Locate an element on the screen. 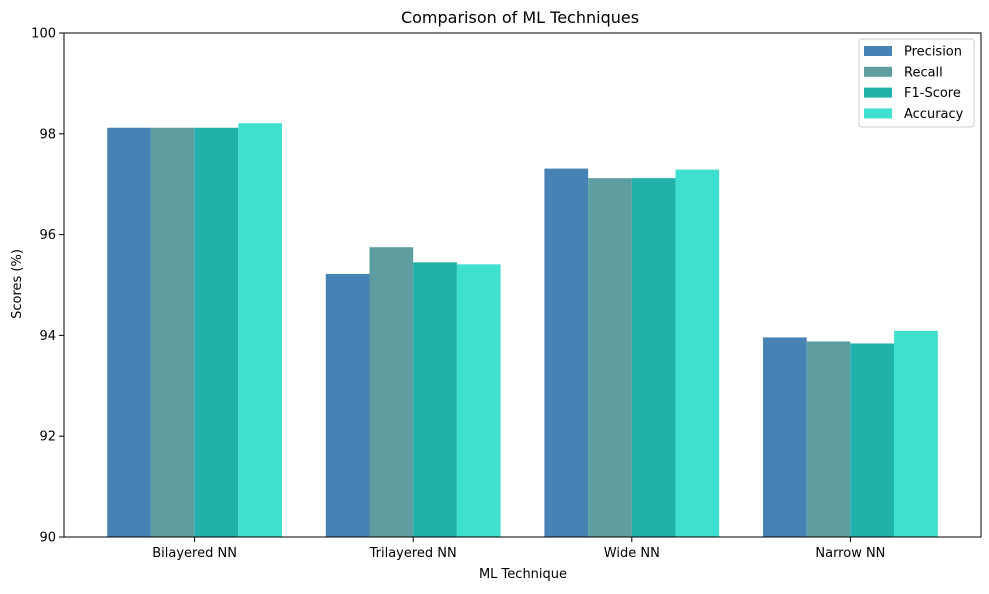 Image resolution: width=989 pixels, height=594 pixels. chart-title: Comparison of ML Techniques is located at coordinates (520, 17).